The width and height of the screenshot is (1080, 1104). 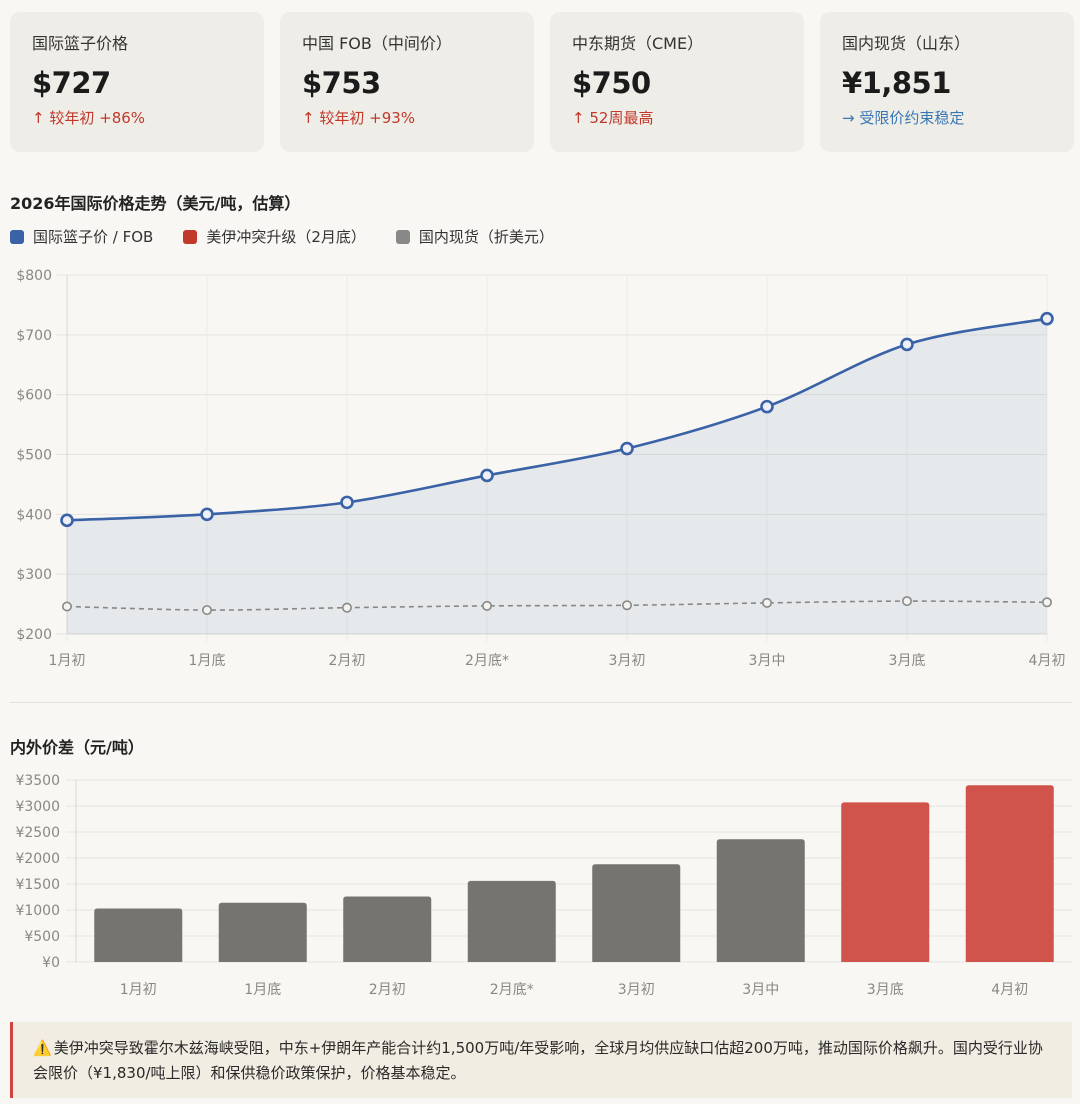 What do you see at coordinates (37, 807) in the screenshot?
I see `y-tick-label: ¥3000` at bounding box center [37, 807].